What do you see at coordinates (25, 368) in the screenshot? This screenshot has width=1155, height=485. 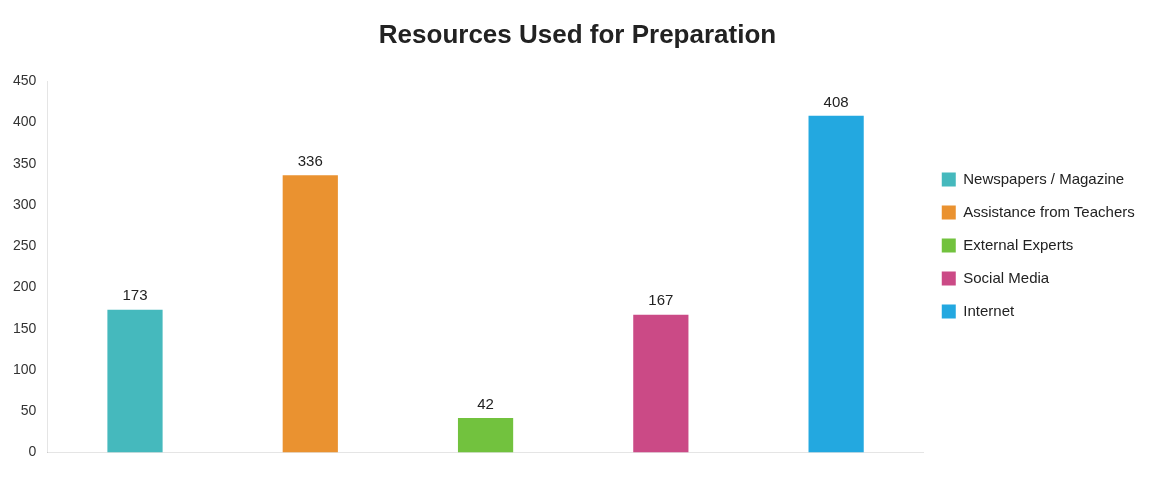 I see `y-tick-label: 100` at bounding box center [25, 368].